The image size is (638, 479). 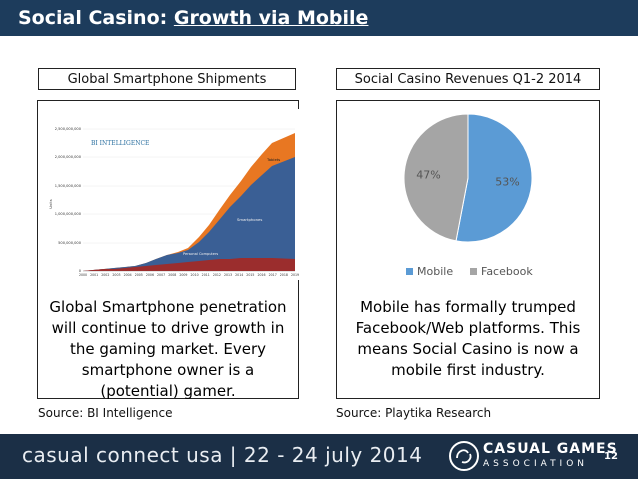 What do you see at coordinates (128, 275) in the screenshot?
I see `x-tick: 2004` at bounding box center [128, 275].